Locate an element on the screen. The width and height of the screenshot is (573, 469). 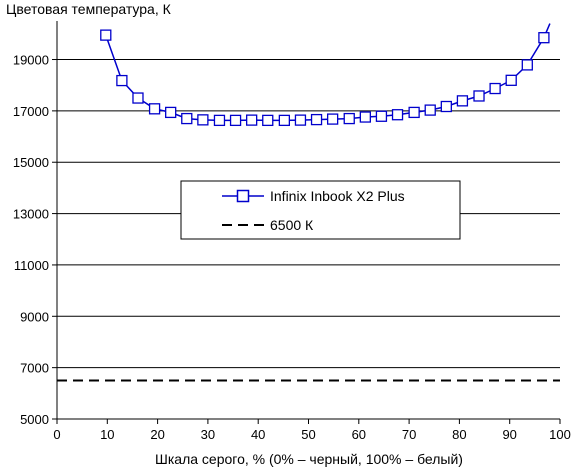
x-tick-label: 20 is located at coordinates (157, 434).